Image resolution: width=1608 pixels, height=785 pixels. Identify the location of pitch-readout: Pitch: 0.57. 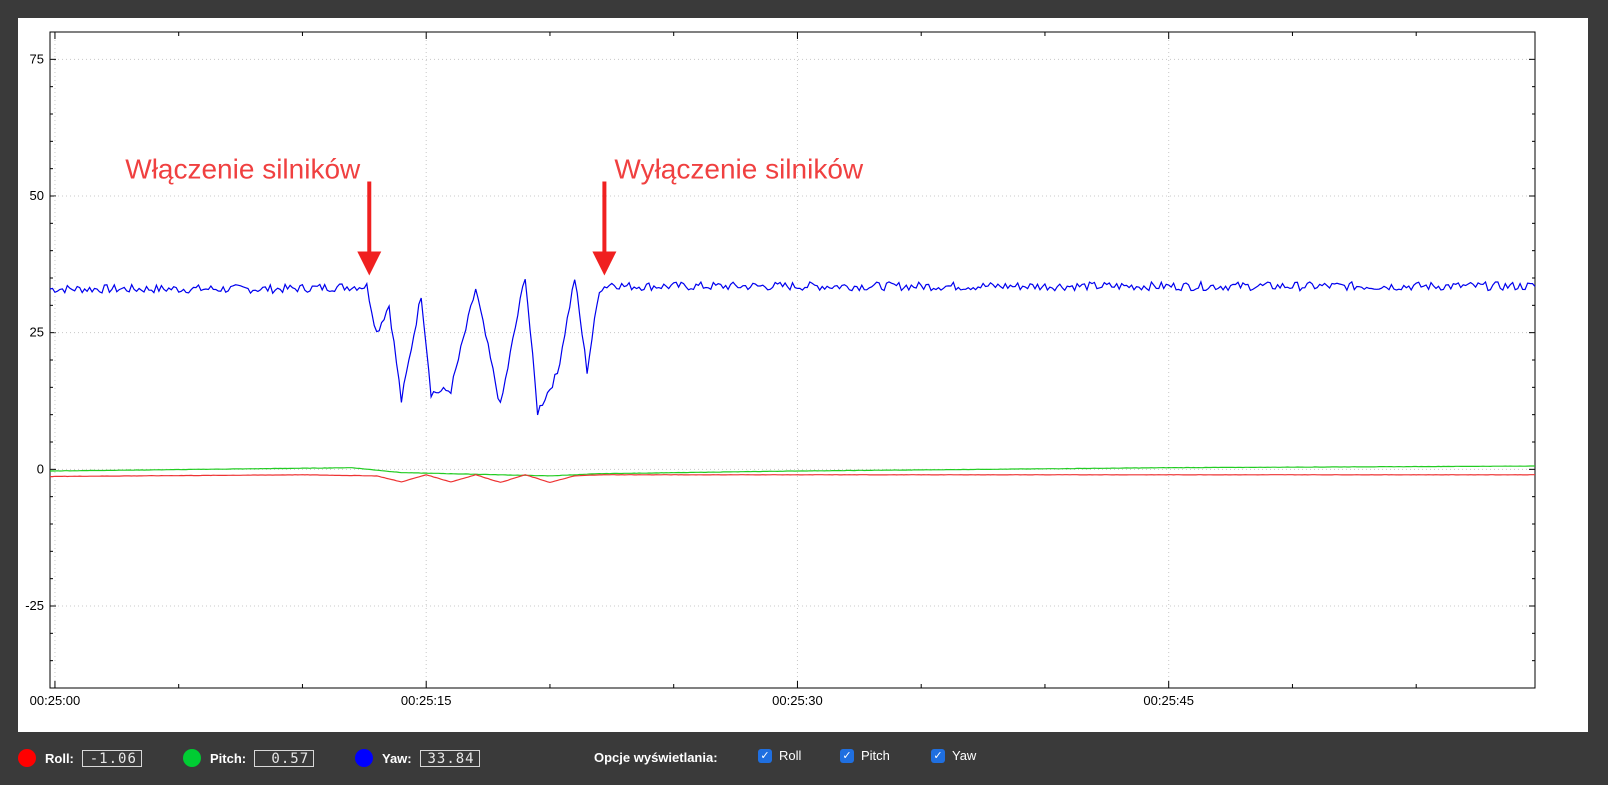
(249, 758).